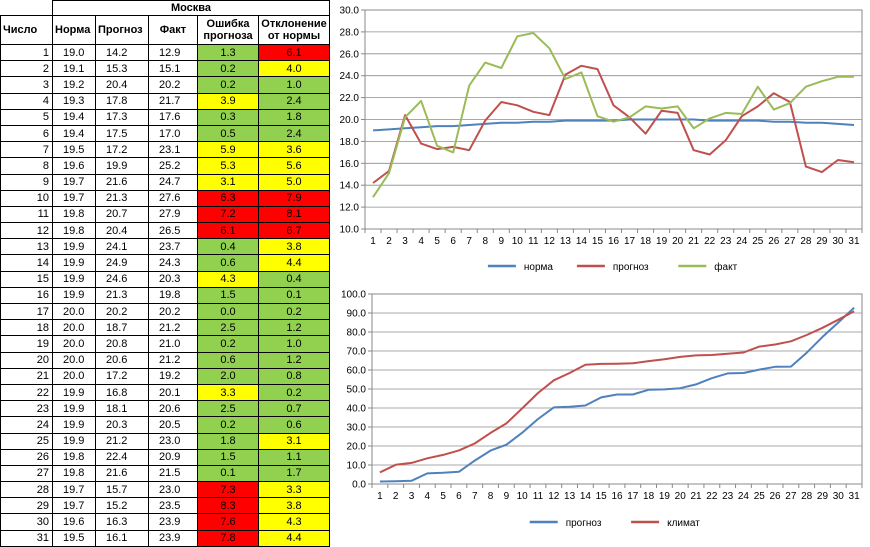 The width and height of the screenshot is (870, 547). Describe the element at coordinates (122, 52) in the screenshot. I see `cell-forecast: 14.2` at that location.